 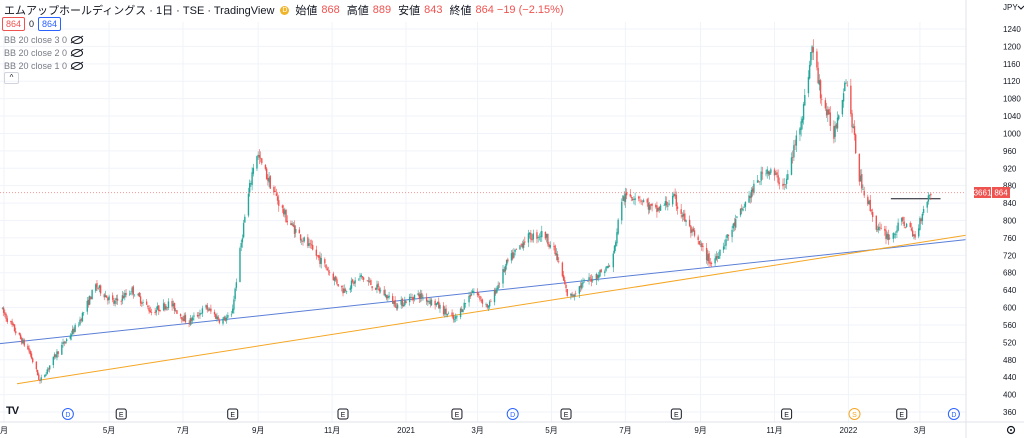 What do you see at coordinates (463, 430) in the screenshot?
I see `x-axis: 月 5月 7月 9月 11月 2021 3月 5月 7月 9月 11月 2022 3月` at bounding box center [463, 430].